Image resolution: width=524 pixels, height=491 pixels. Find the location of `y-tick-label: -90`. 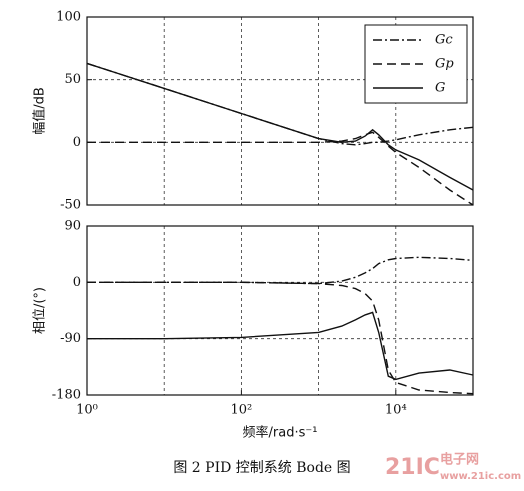

y-tick-label: -90 is located at coordinates (70, 338).